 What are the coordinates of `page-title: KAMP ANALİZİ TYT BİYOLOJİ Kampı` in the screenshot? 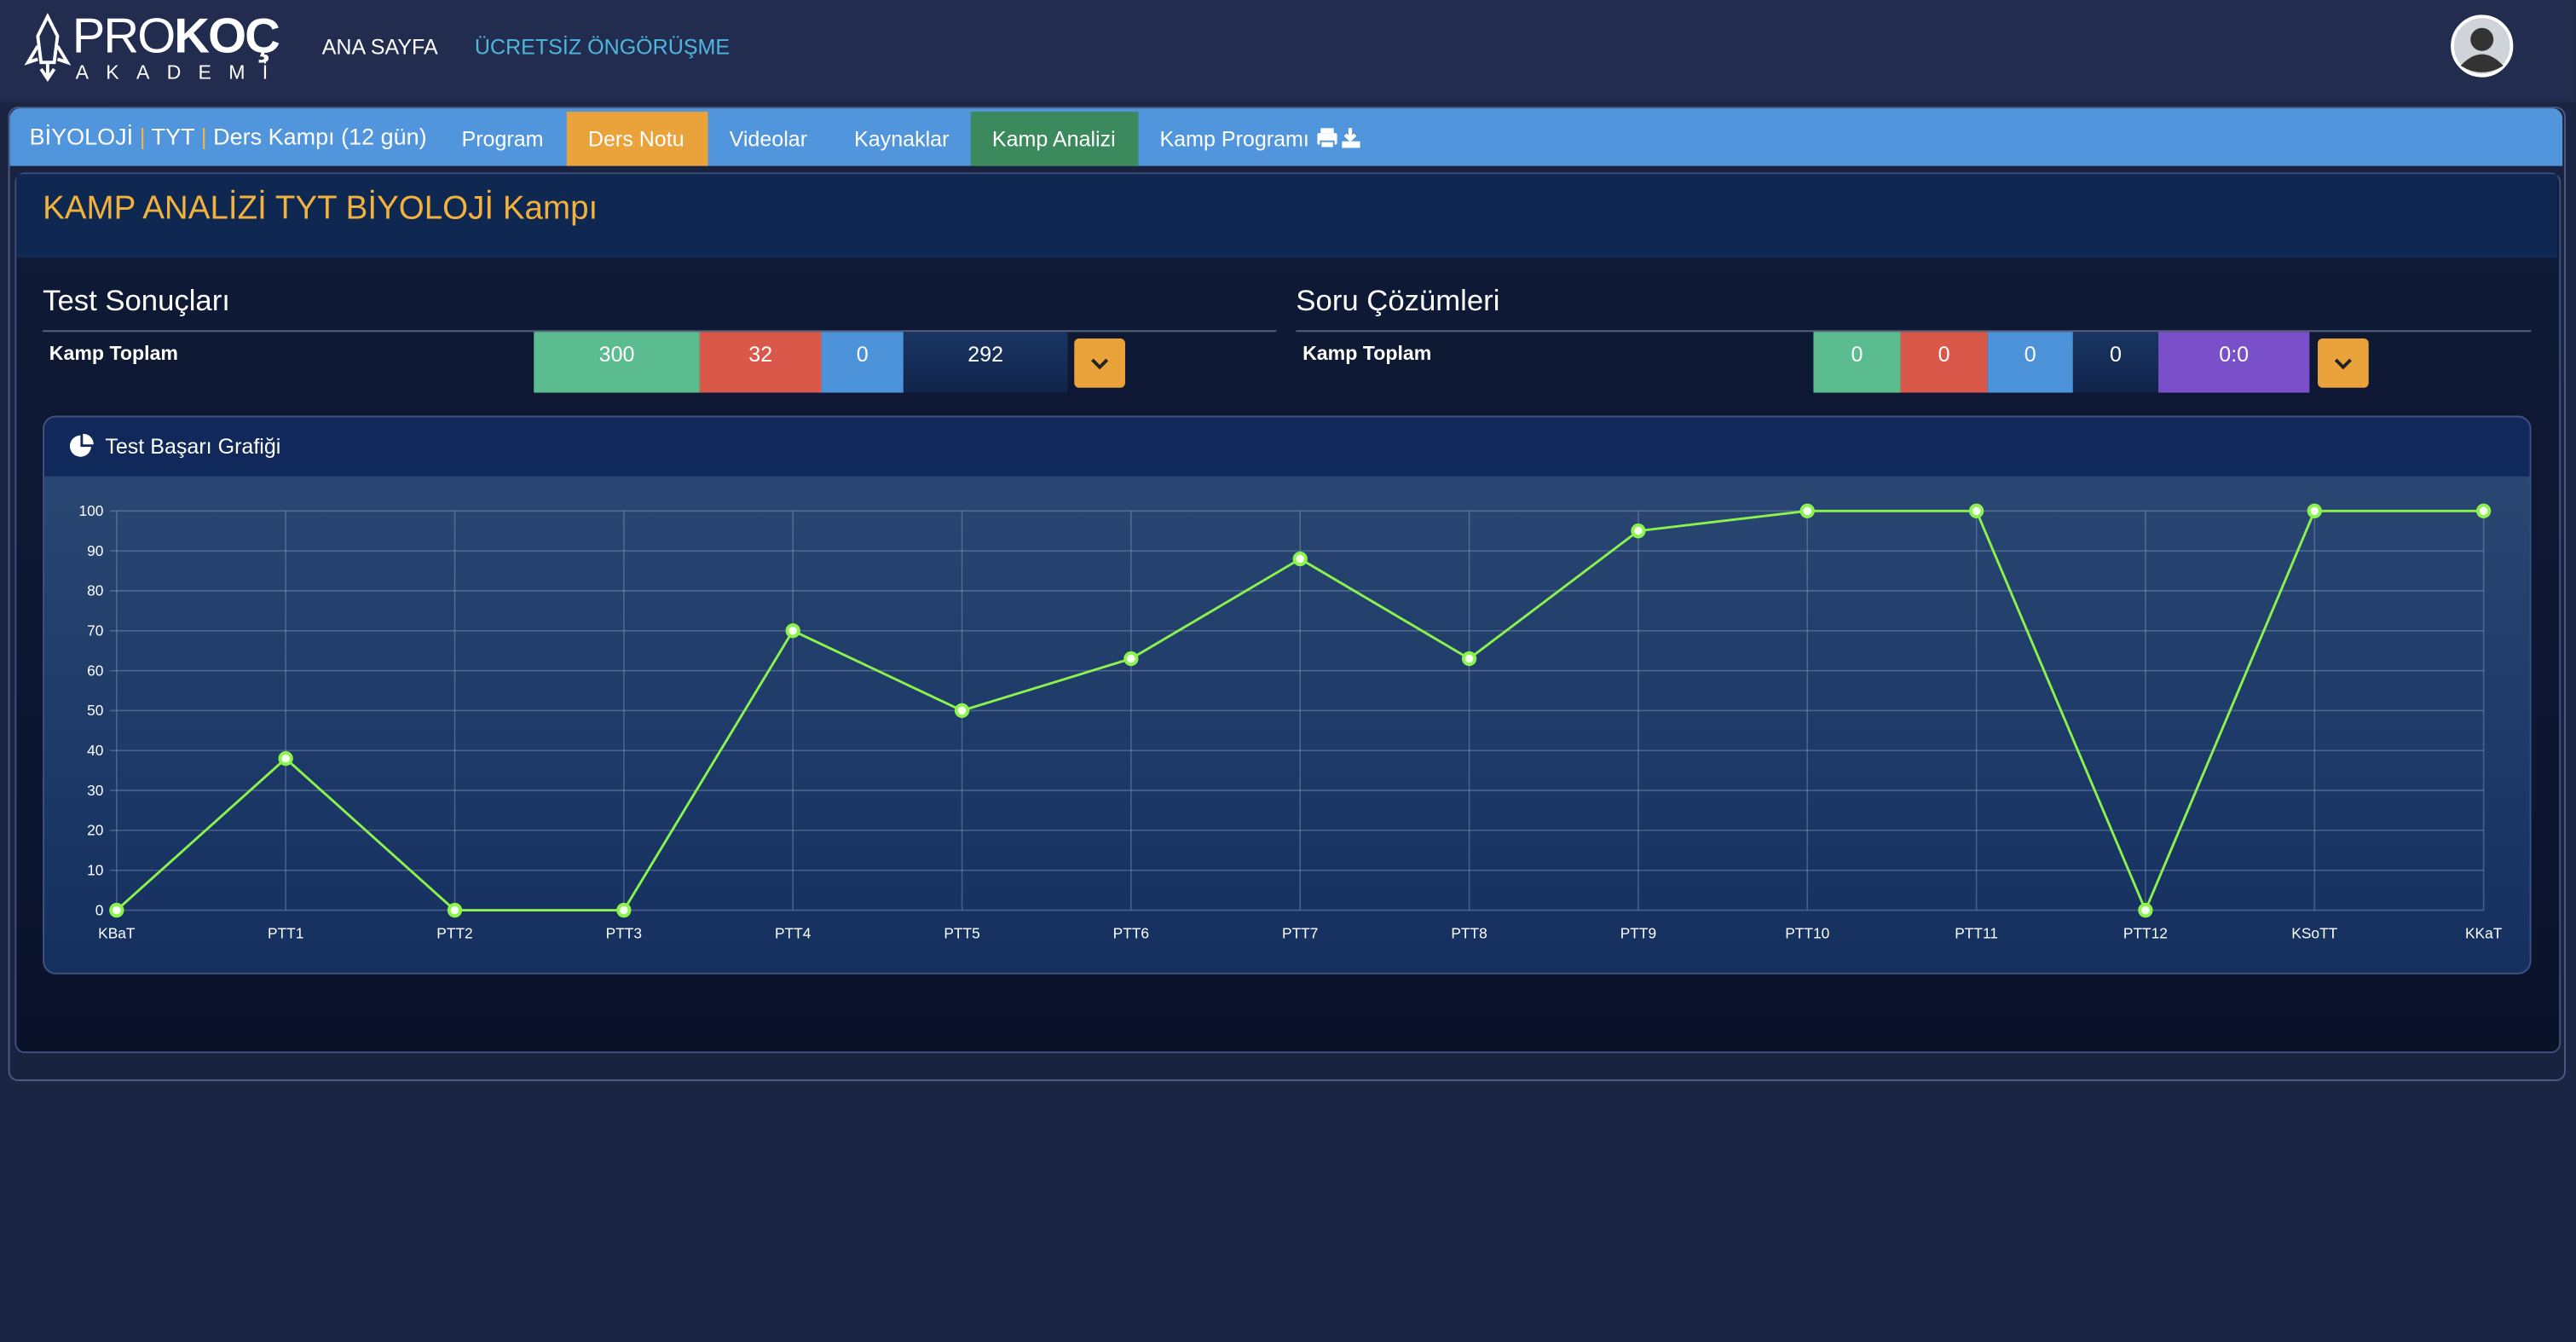 It's located at (320, 208).